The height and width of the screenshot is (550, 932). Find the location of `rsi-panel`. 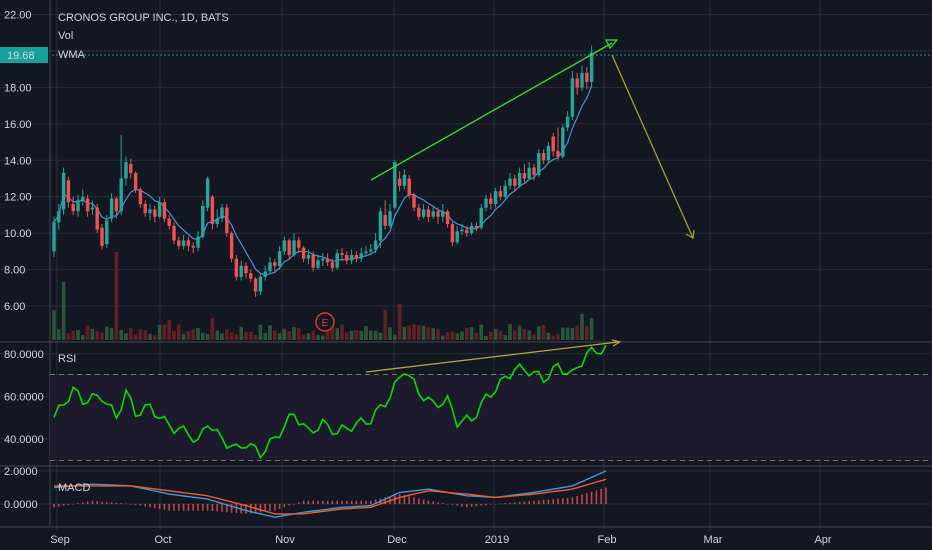

rsi-panel is located at coordinates (337, 399).